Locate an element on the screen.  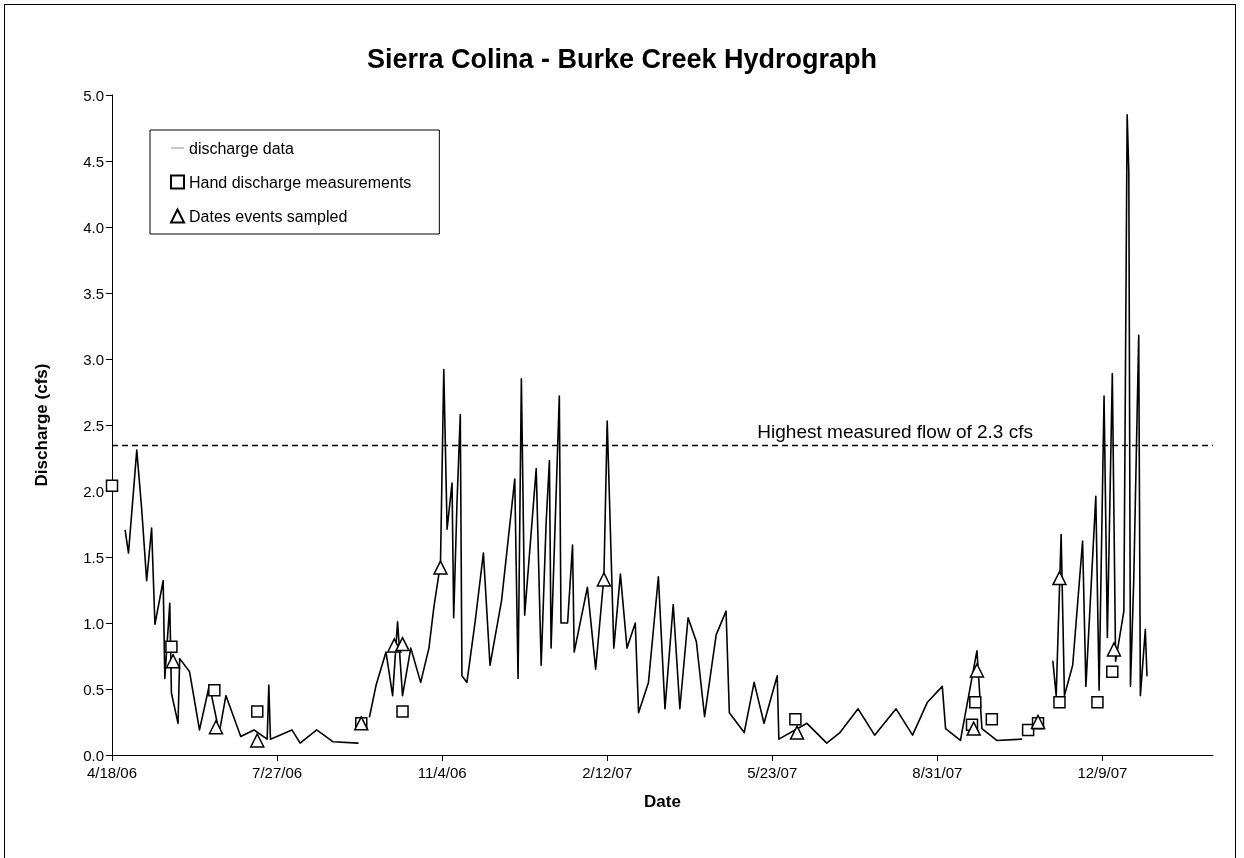
y-tick-label: 1.5 is located at coordinates (93, 557).